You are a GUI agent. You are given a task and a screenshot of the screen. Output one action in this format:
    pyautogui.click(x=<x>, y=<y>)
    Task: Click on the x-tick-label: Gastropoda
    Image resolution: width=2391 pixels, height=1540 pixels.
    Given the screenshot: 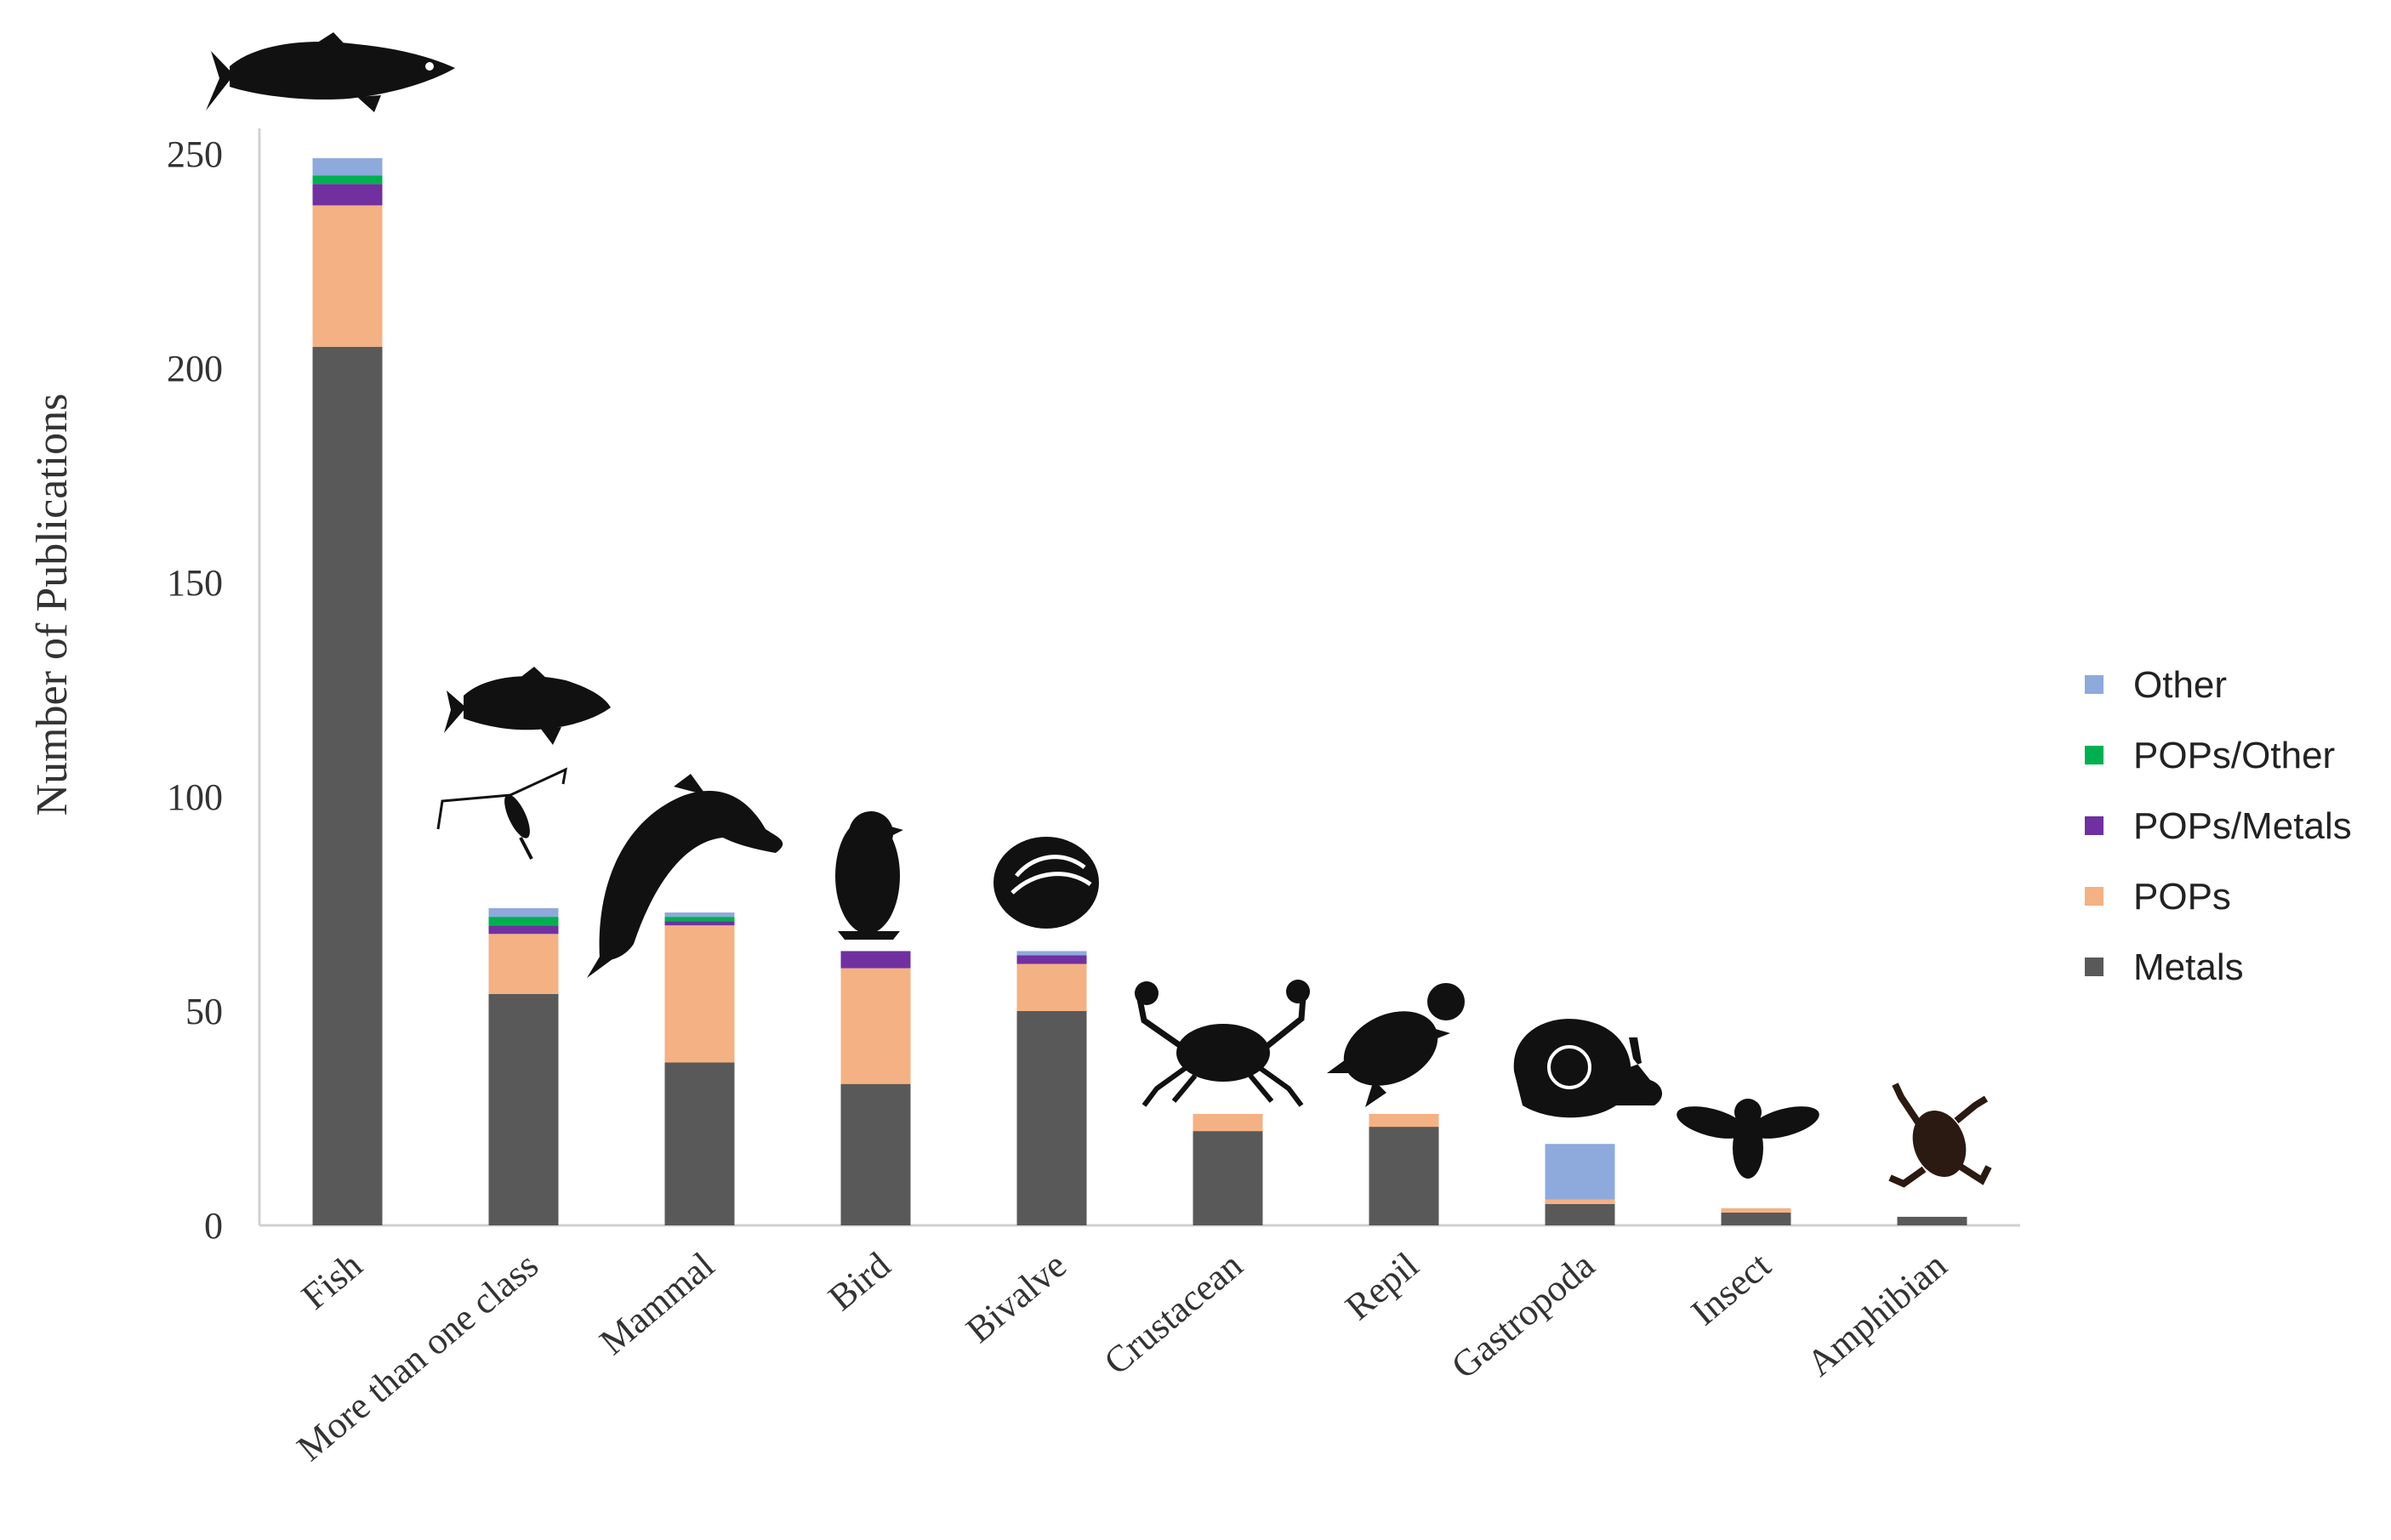 What is the action you would take?
    pyautogui.click(x=1523, y=1315)
    